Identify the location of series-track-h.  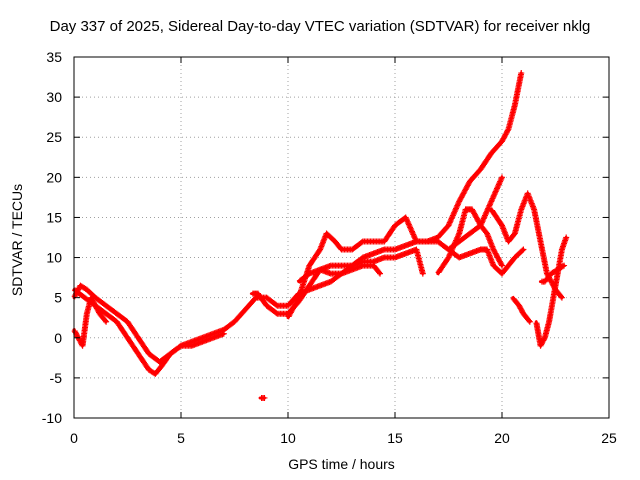
(486, 261).